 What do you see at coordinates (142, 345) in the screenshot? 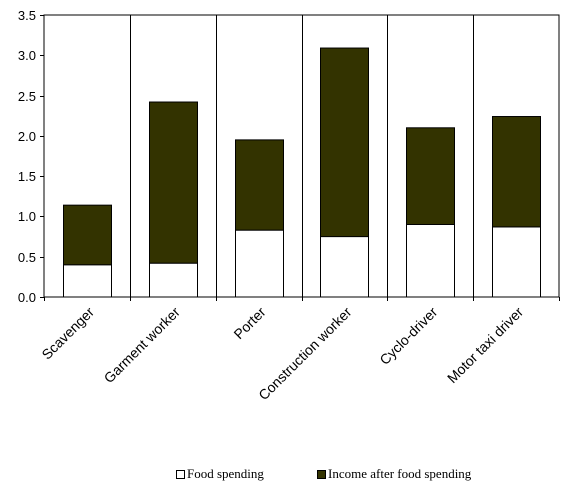
I see `x-category-label-garment-worker: Garment worker` at bounding box center [142, 345].